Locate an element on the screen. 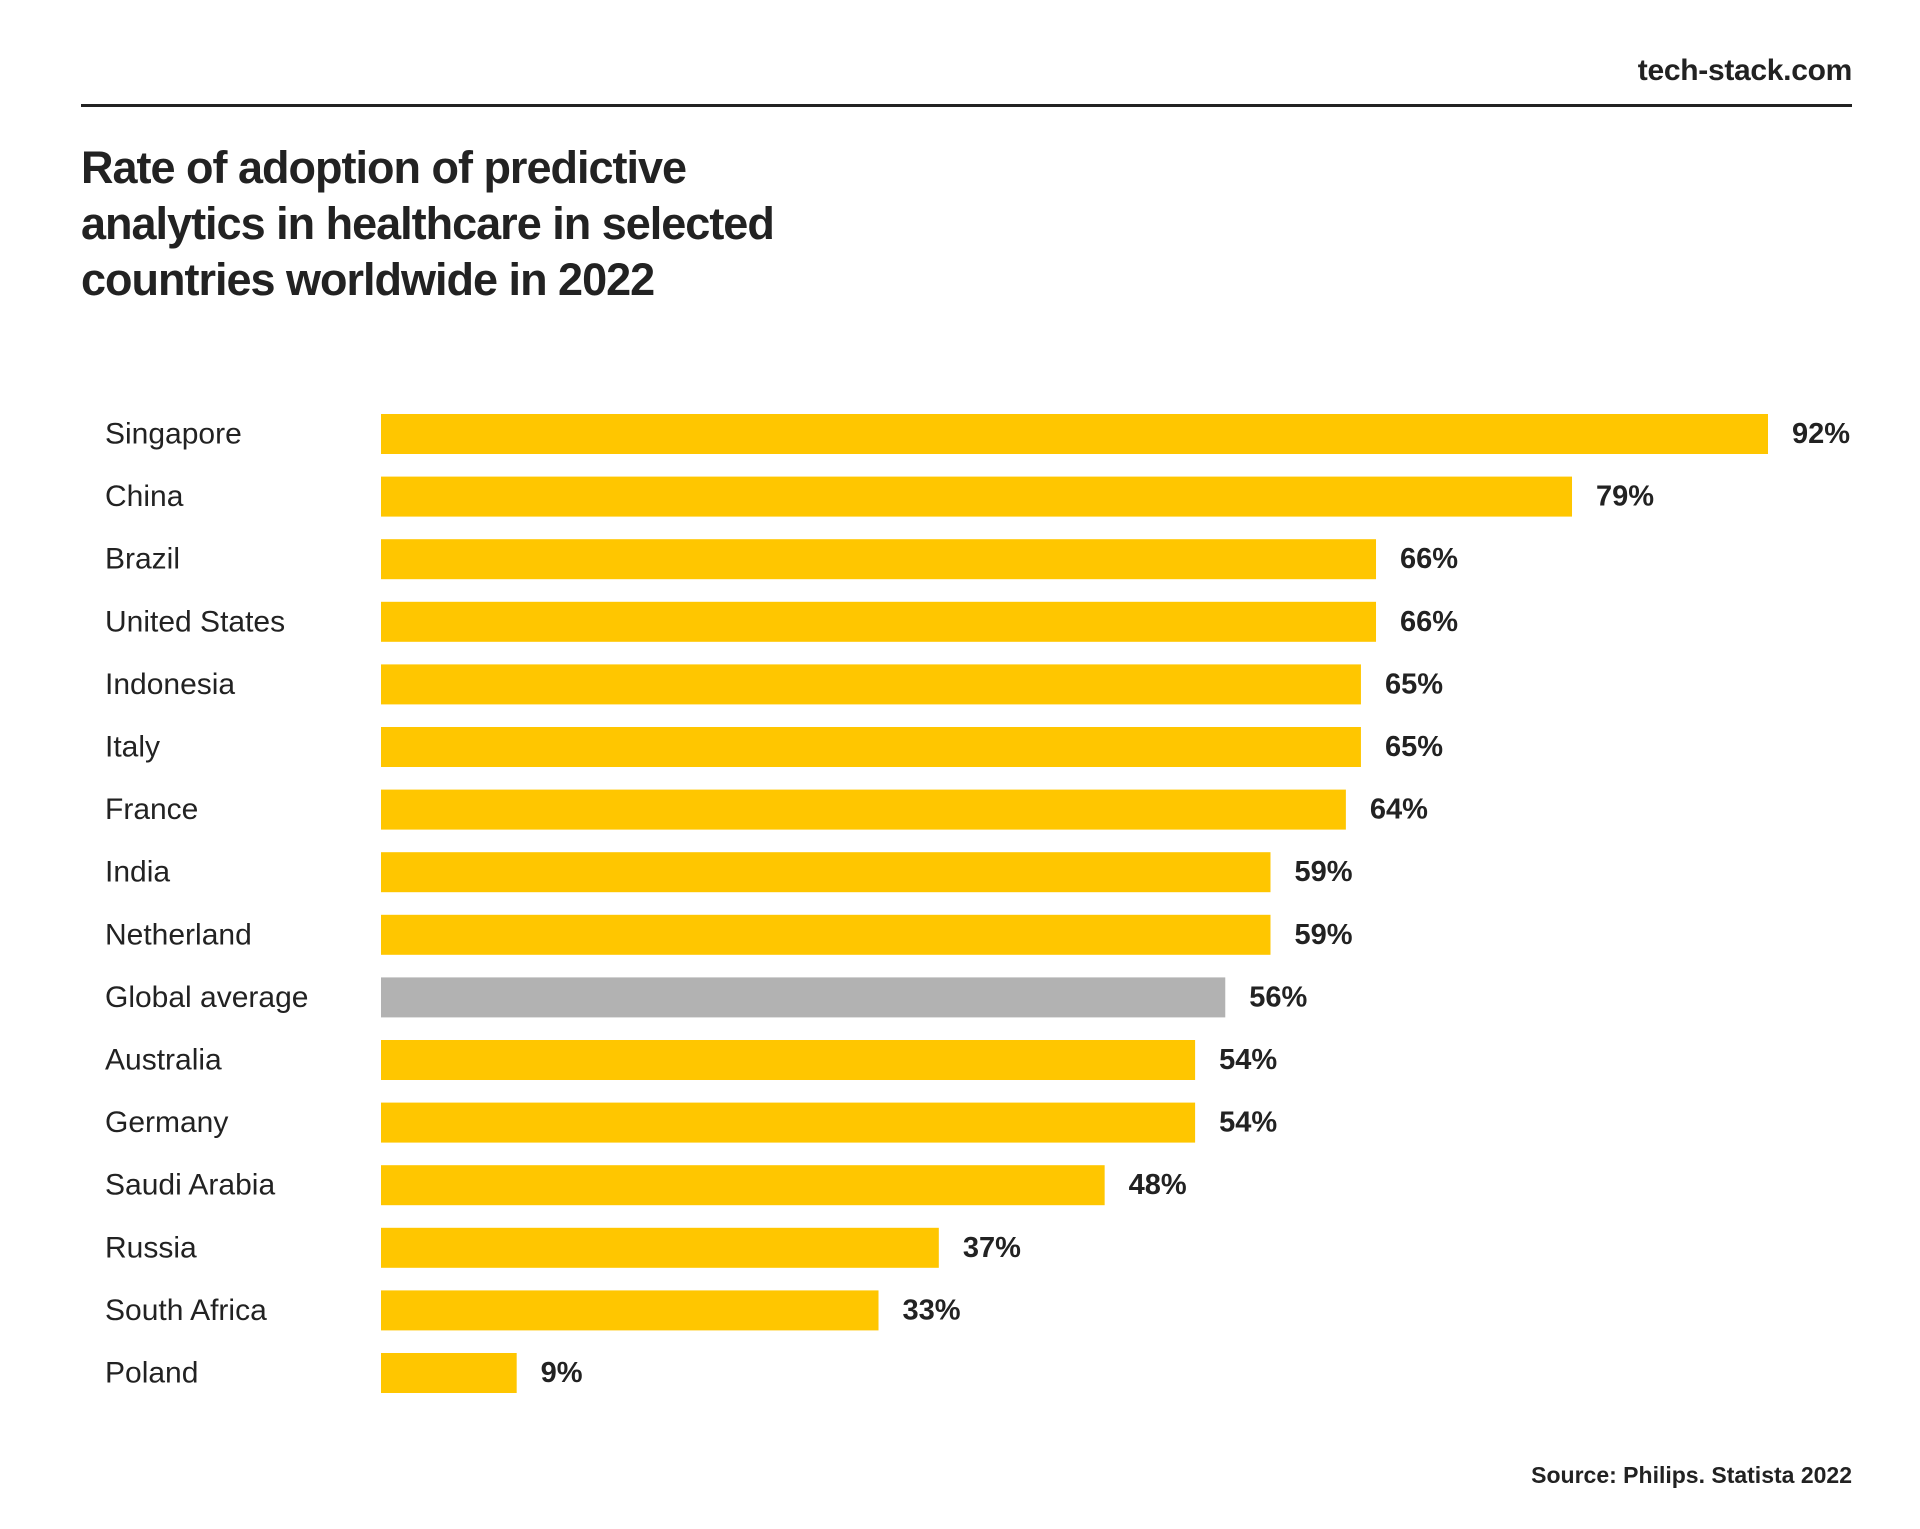  category-label-germany: Germany is located at coordinates (166, 1122).